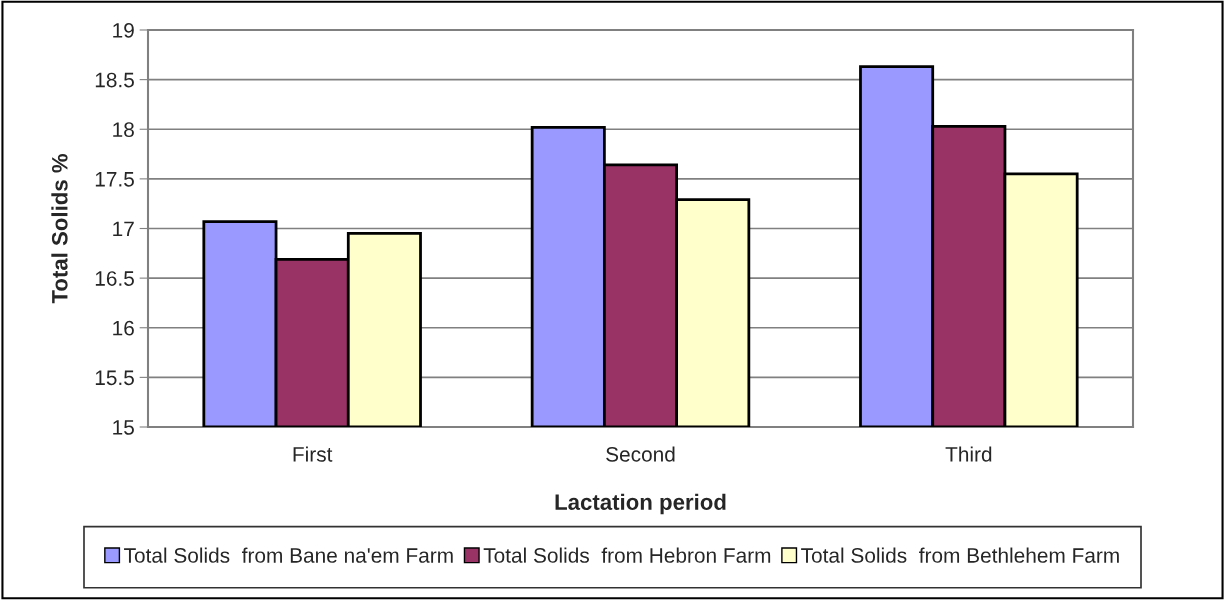 This screenshot has width=1225, height=600. What do you see at coordinates (123, 30) in the screenshot?
I see `y-tick-label: 19` at bounding box center [123, 30].